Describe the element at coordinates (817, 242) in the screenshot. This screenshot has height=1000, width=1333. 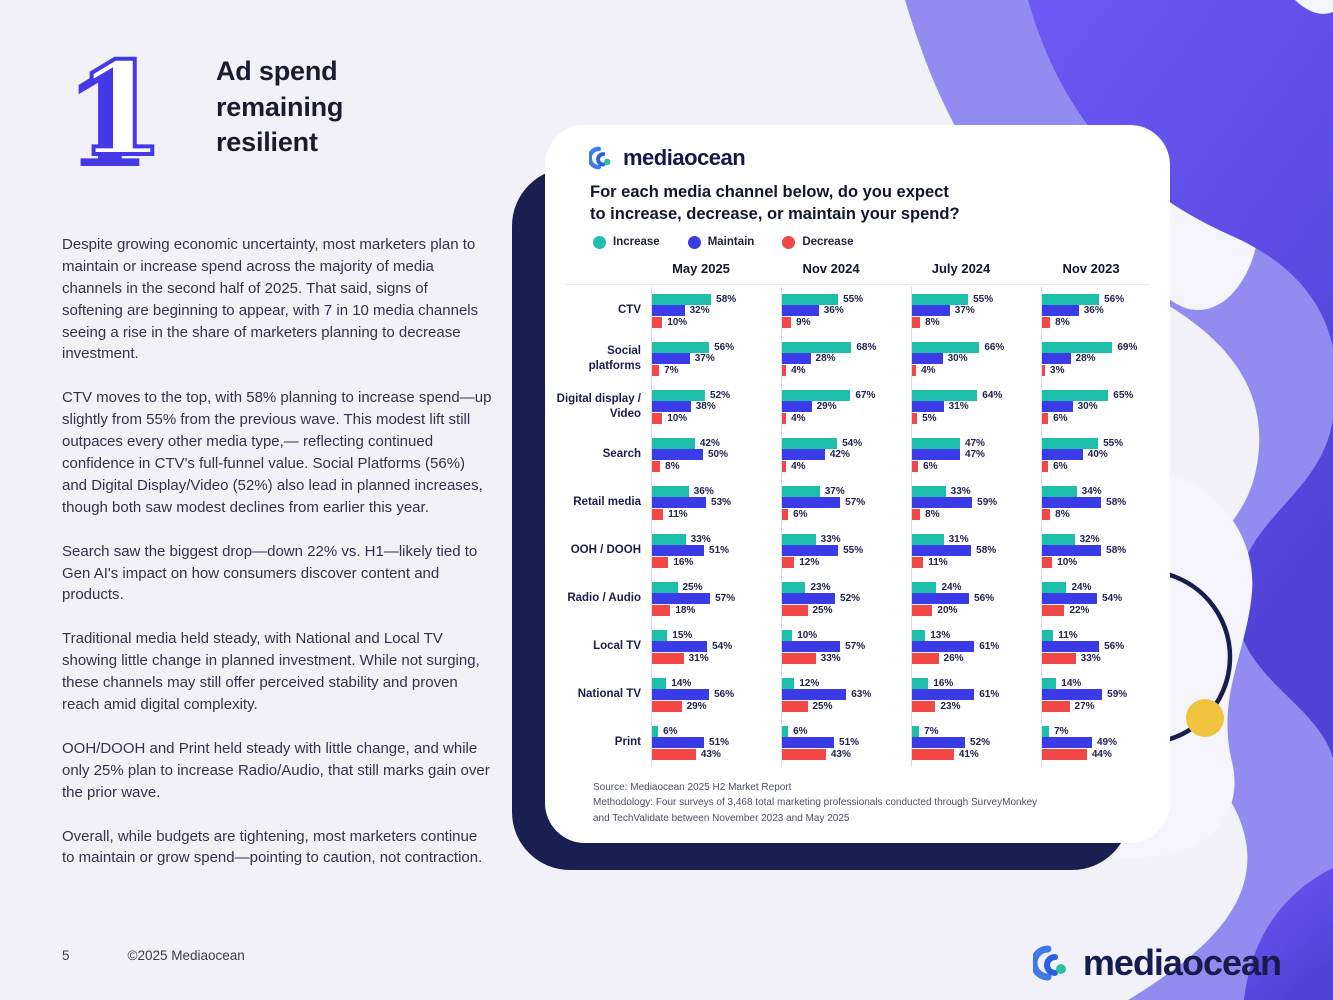
I see `legend-item: Decrease` at that location.